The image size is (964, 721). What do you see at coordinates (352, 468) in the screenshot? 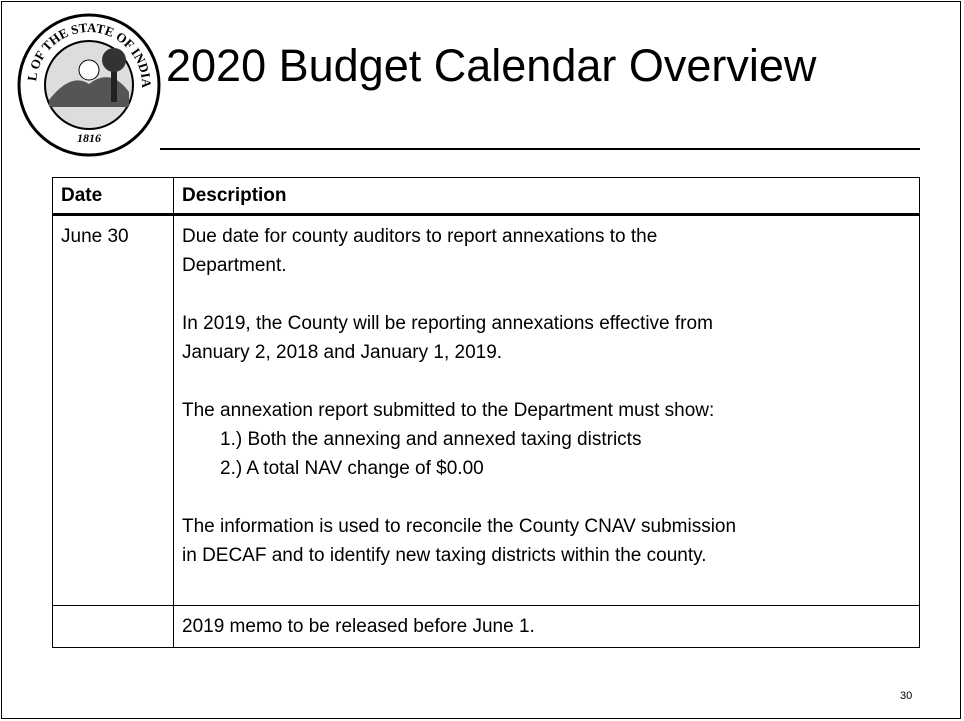
I see `list-item: 2.) A total NAV change of $0.00` at bounding box center [352, 468].